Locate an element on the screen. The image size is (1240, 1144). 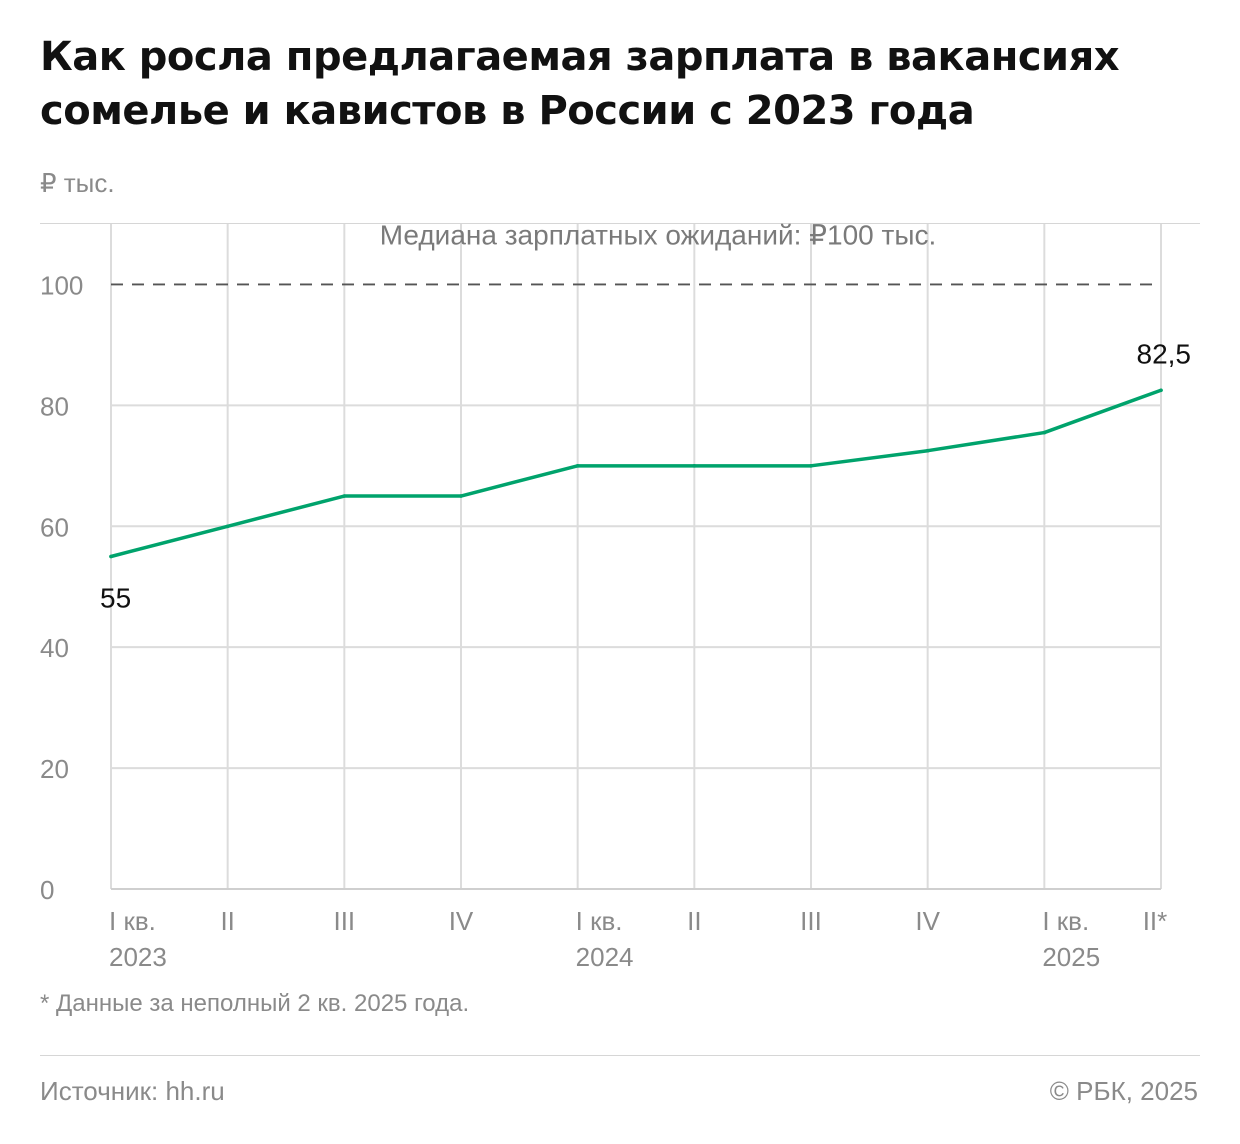
y-tick-label: 60 is located at coordinates (54, 527).